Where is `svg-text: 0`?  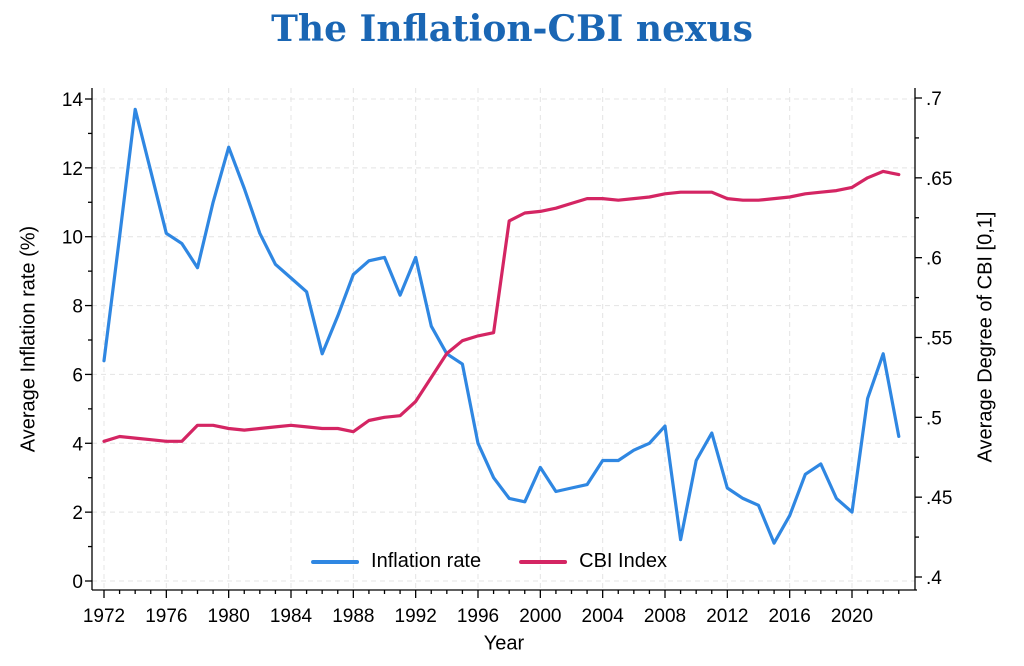 svg-text: 0 is located at coordinates (77, 582).